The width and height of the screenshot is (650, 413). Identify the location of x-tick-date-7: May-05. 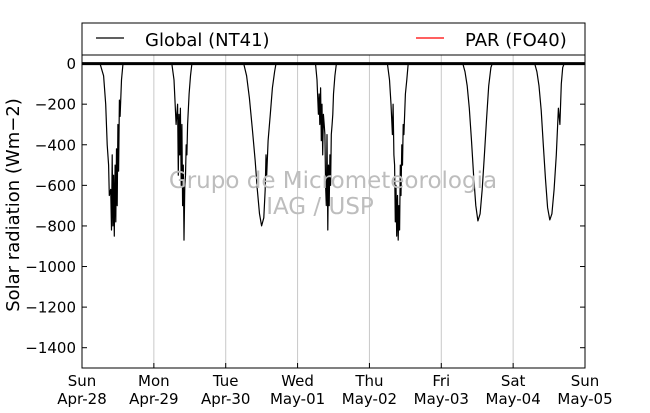
(584, 399).